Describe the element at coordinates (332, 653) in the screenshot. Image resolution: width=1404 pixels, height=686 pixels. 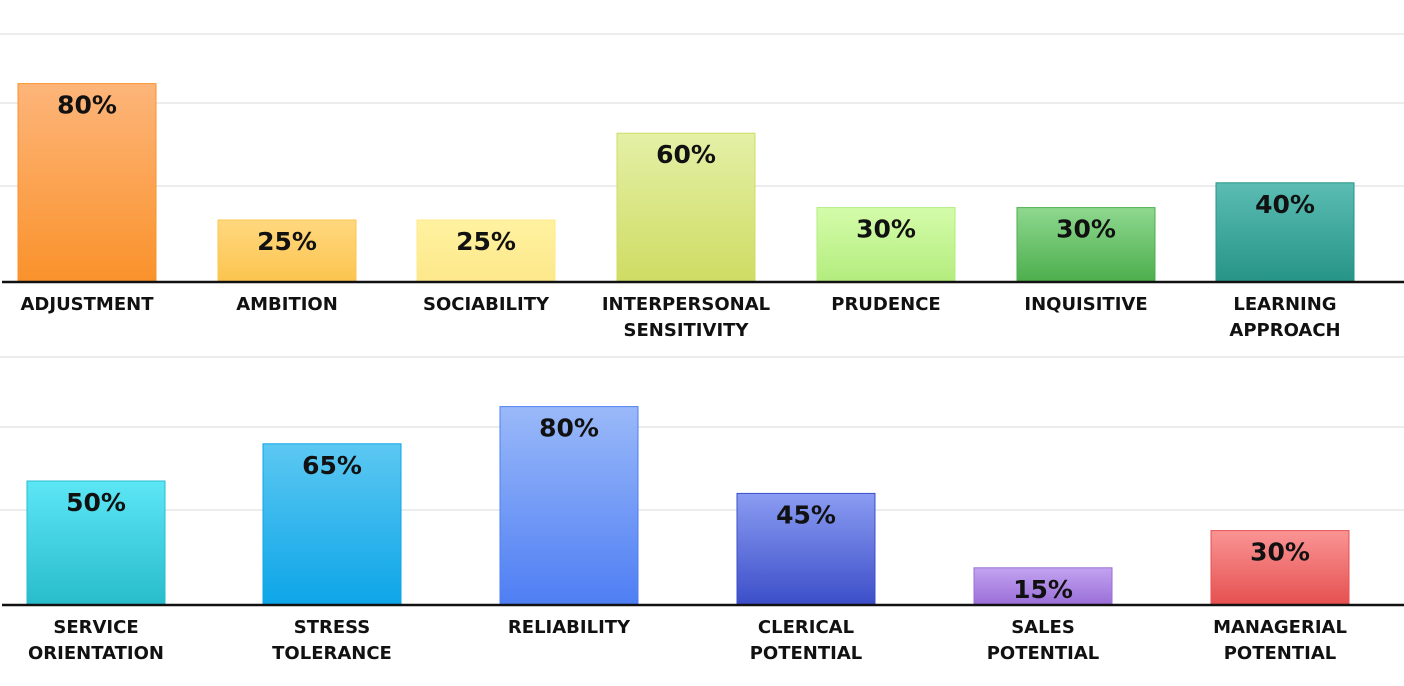
I see `category-label: TOLERANCE` at that location.